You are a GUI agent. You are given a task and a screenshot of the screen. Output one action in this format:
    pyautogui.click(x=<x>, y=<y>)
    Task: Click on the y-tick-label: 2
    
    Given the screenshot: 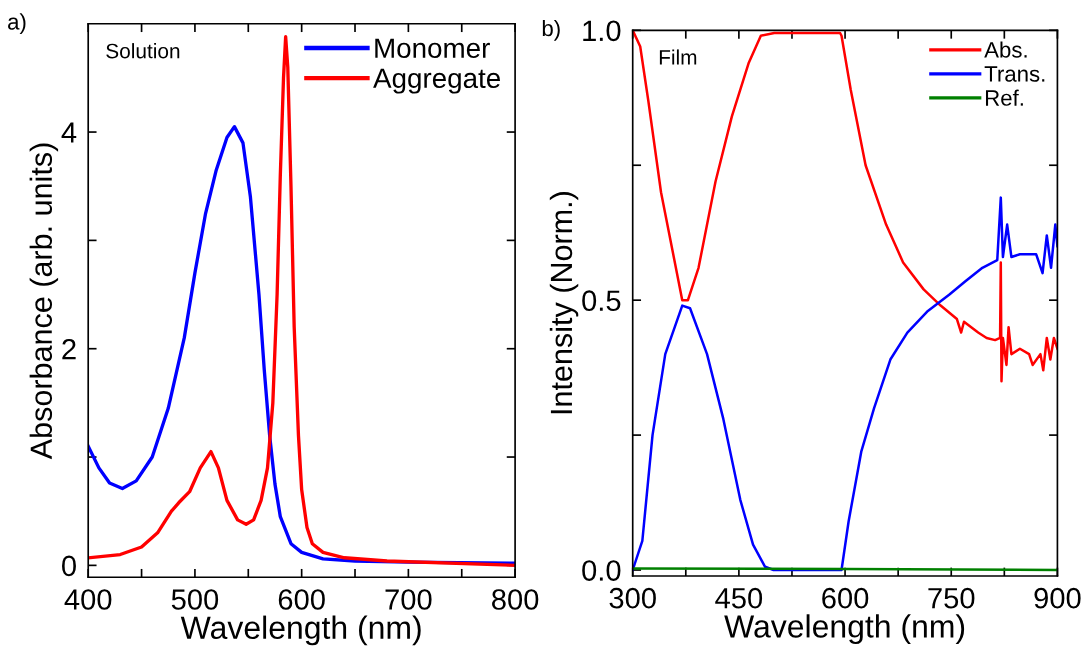 What is the action you would take?
    pyautogui.click(x=69, y=349)
    